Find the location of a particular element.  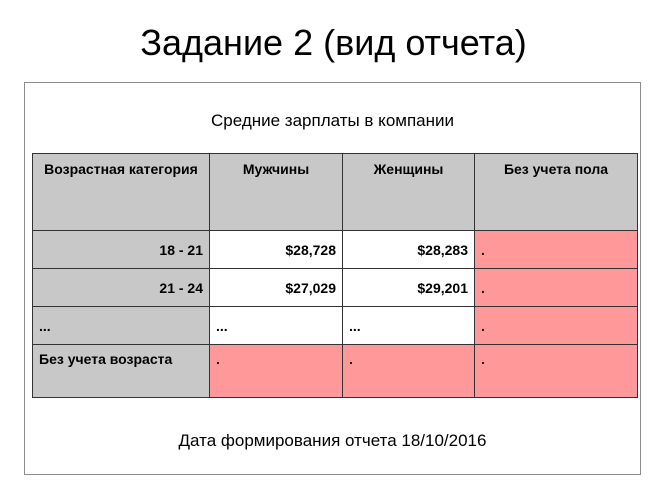

report-caption: Средние зарплаты в компании is located at coordinates (332, 120).